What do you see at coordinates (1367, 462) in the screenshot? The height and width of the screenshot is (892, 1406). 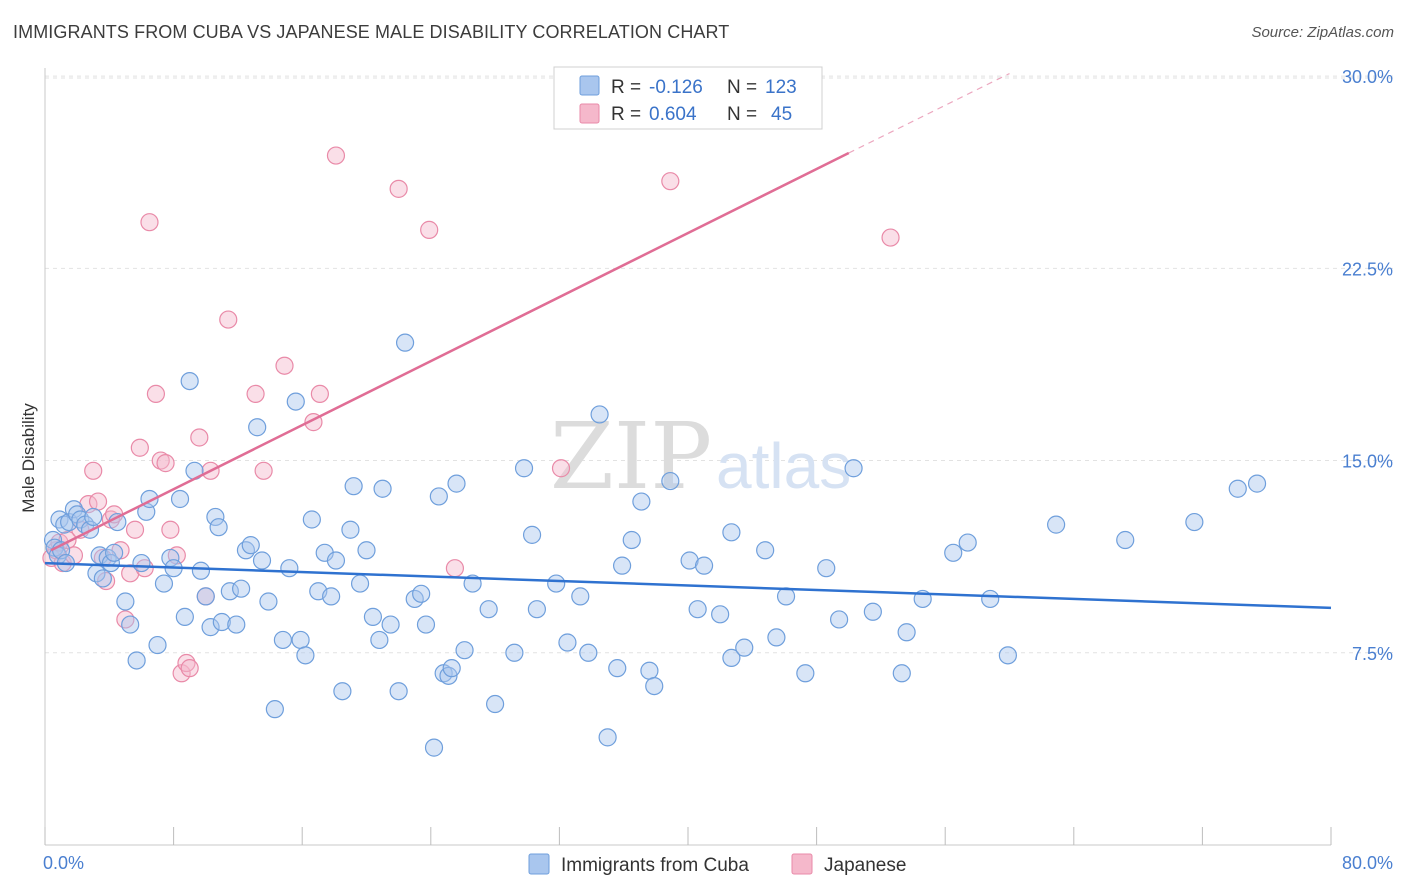 I see `y-tick-label: 15.0%` at bounding box center [1367, 462].